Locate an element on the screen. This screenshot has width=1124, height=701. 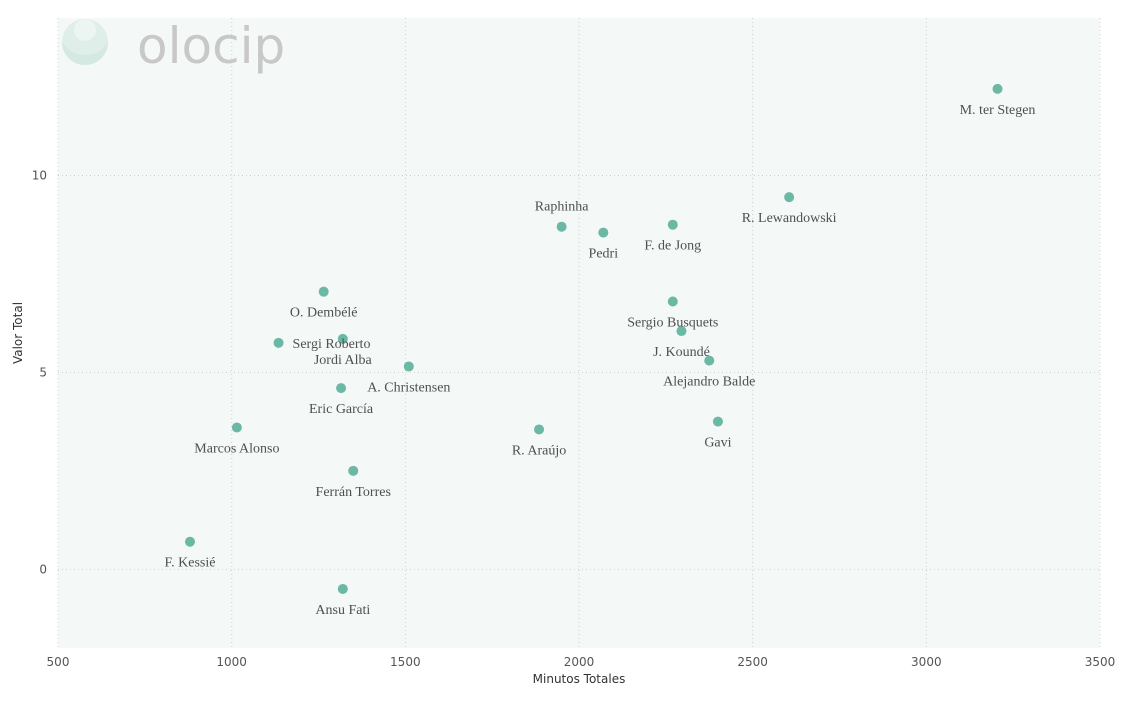
point-label: M. ter Stegen is located at coordinates (998, 110).